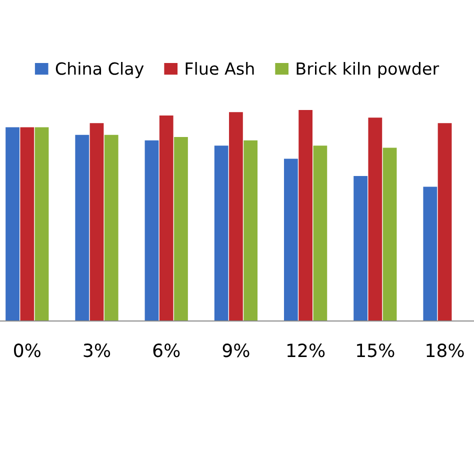  What do you see at coordinates (220, 68) in the screenshot?
I see `legend-label: Flue Ash` at bounding box center [220, 68].